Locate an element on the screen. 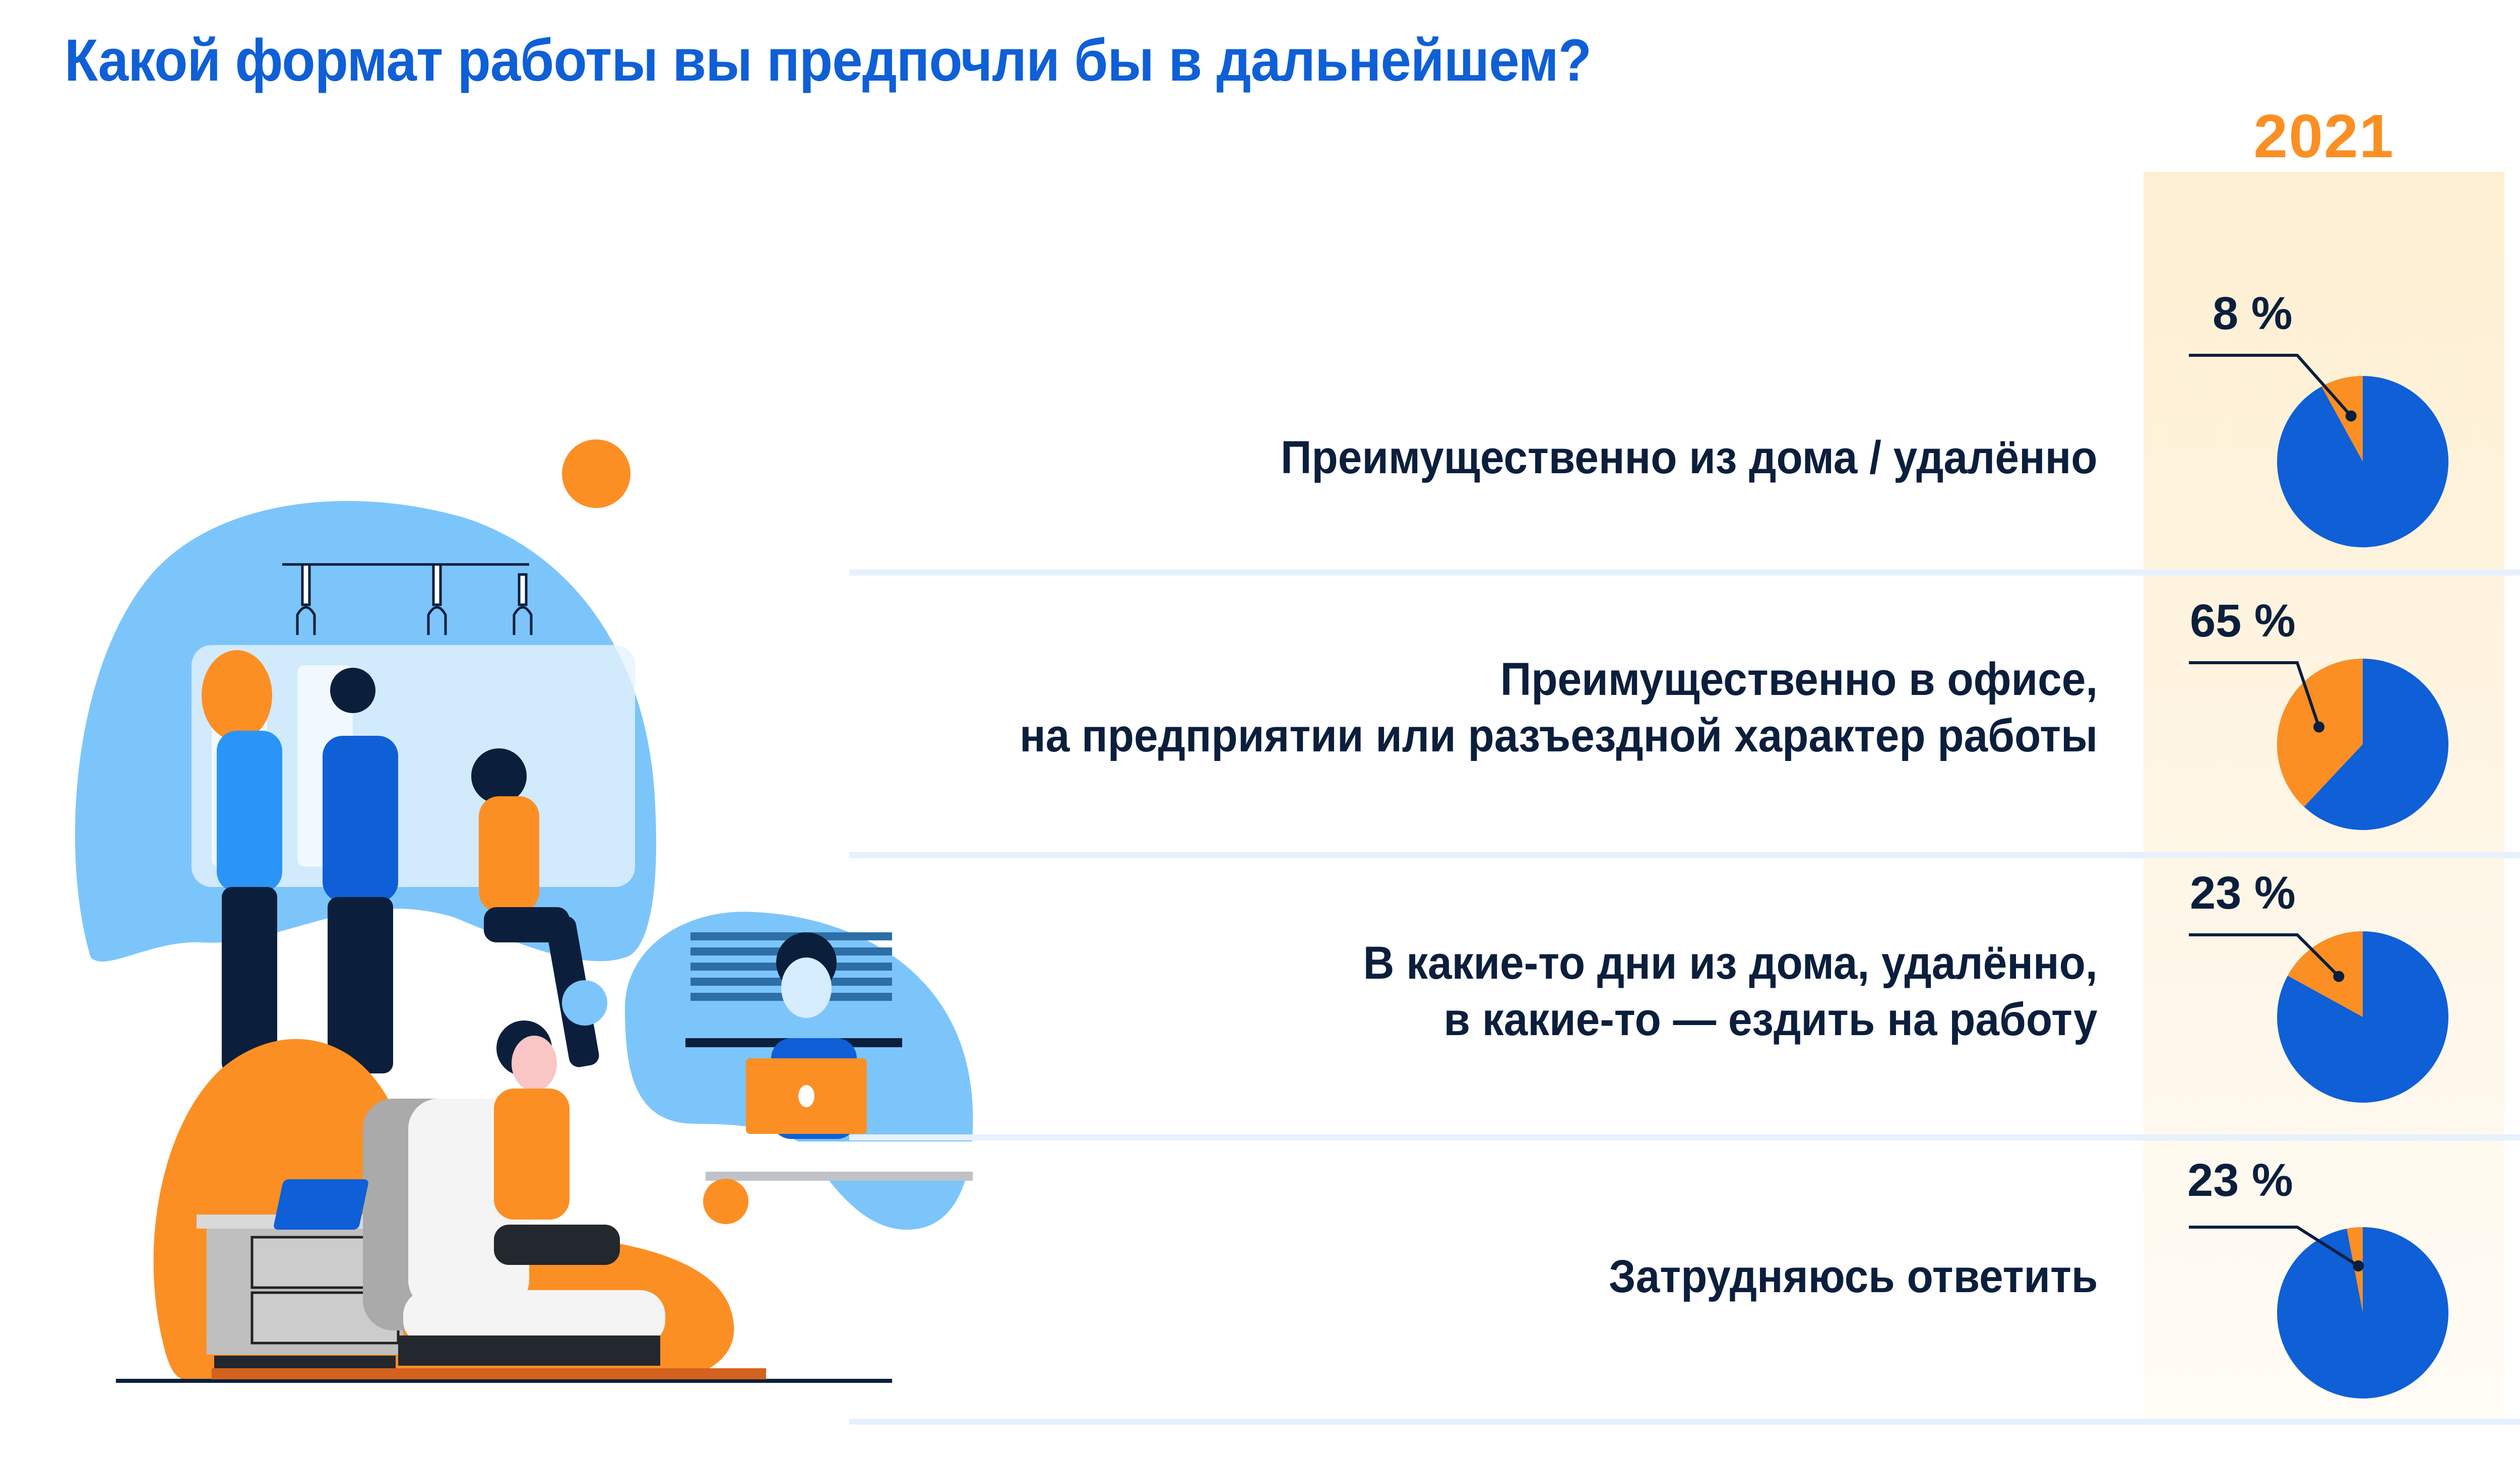  row-label-line: Преимущественно из дома / удалённо is located at coordinates (1689, 457).